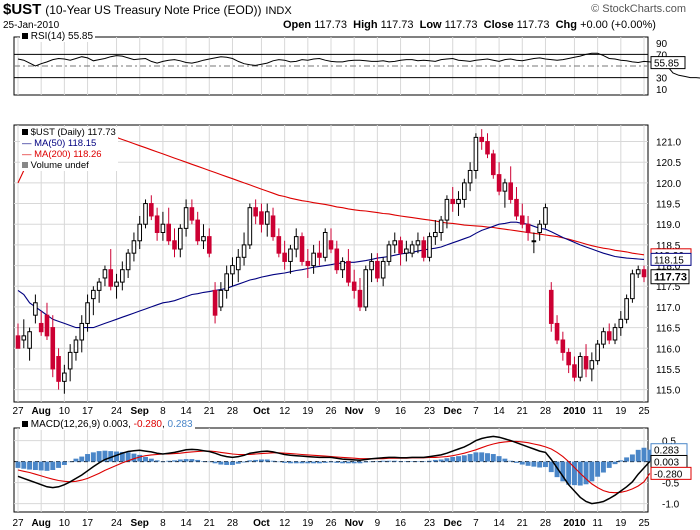  Describe the element at coordinates (597, 523) in the screenshot. I see `macd-x-tick-label: 11` at that location.